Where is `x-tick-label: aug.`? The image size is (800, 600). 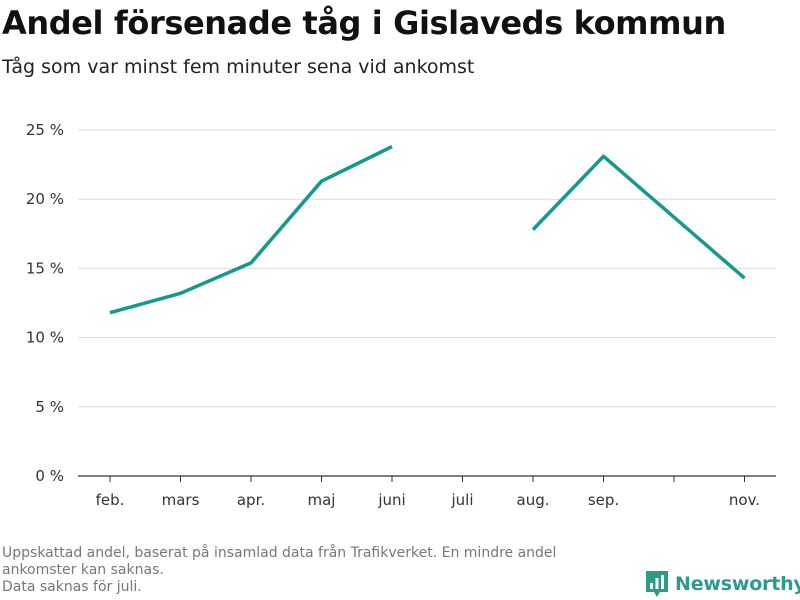 x-tick-label: aug. is located at coordinates (533, 500).